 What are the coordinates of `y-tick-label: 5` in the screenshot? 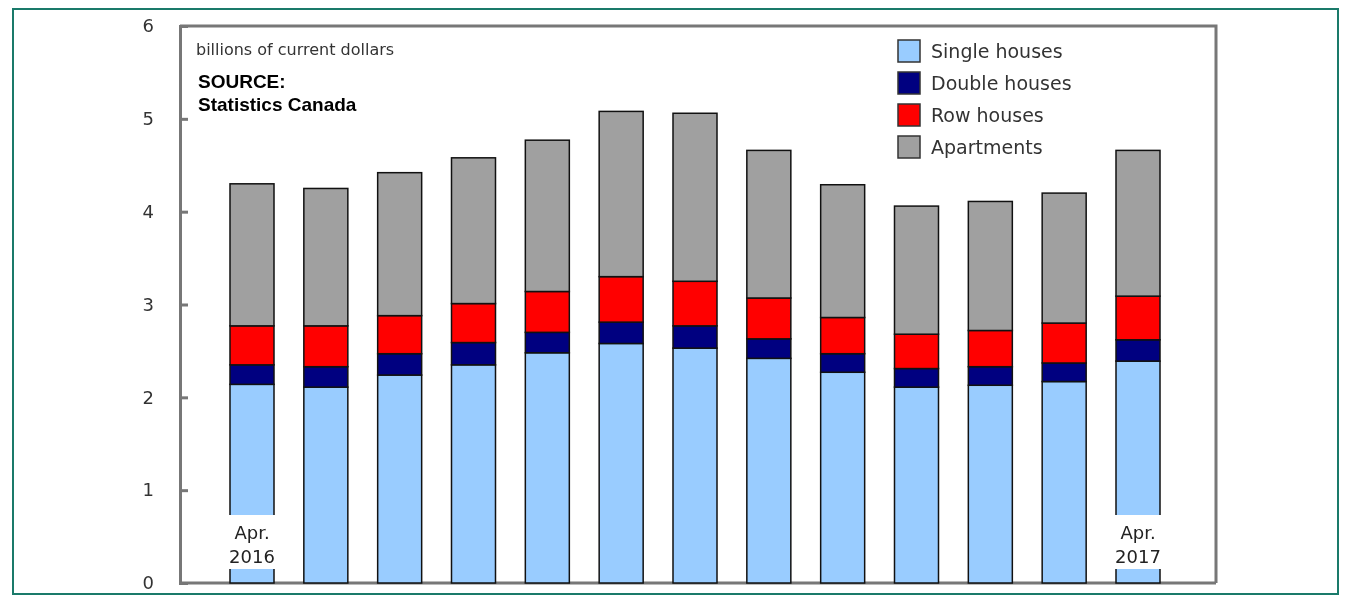 It's located at (148, 119).